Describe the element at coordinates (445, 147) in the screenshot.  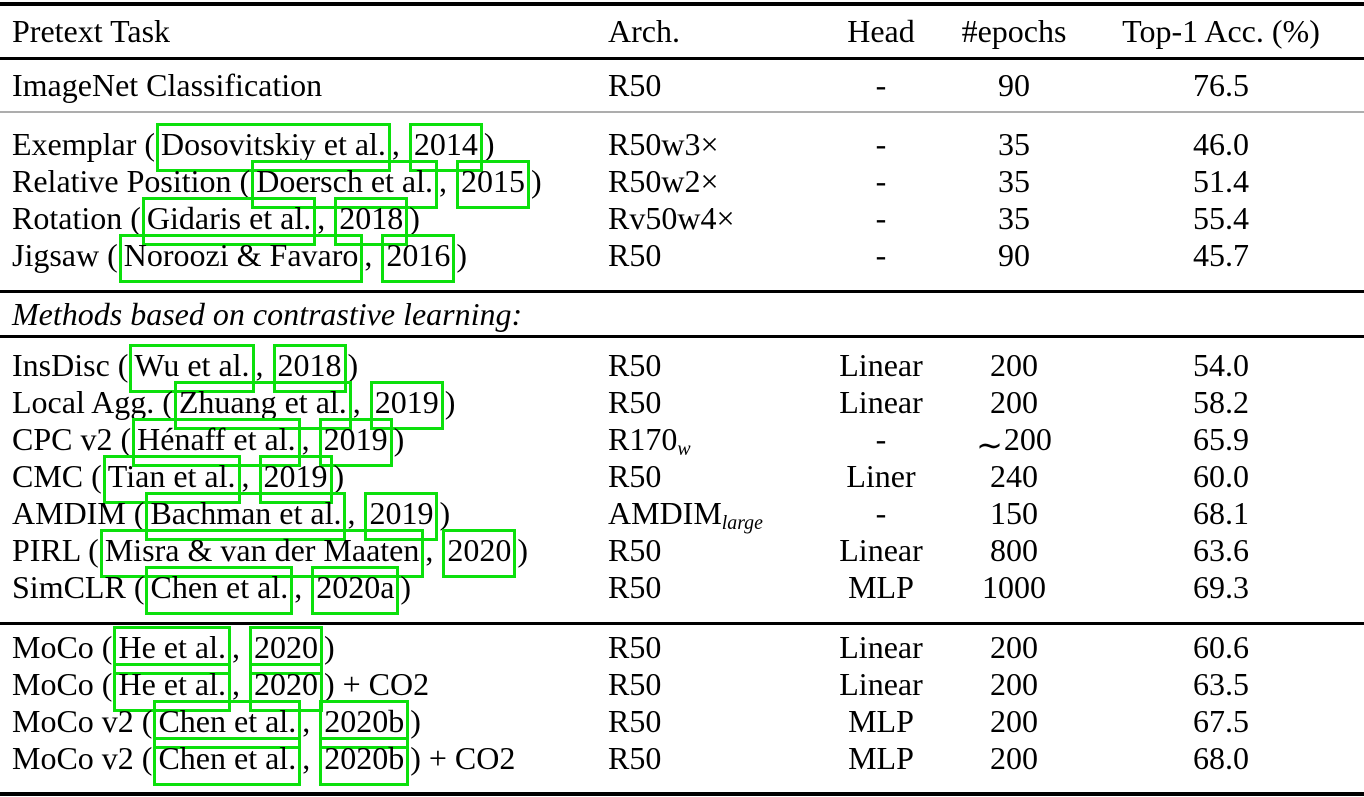
I see `citation-link-year: 2014` at that location.